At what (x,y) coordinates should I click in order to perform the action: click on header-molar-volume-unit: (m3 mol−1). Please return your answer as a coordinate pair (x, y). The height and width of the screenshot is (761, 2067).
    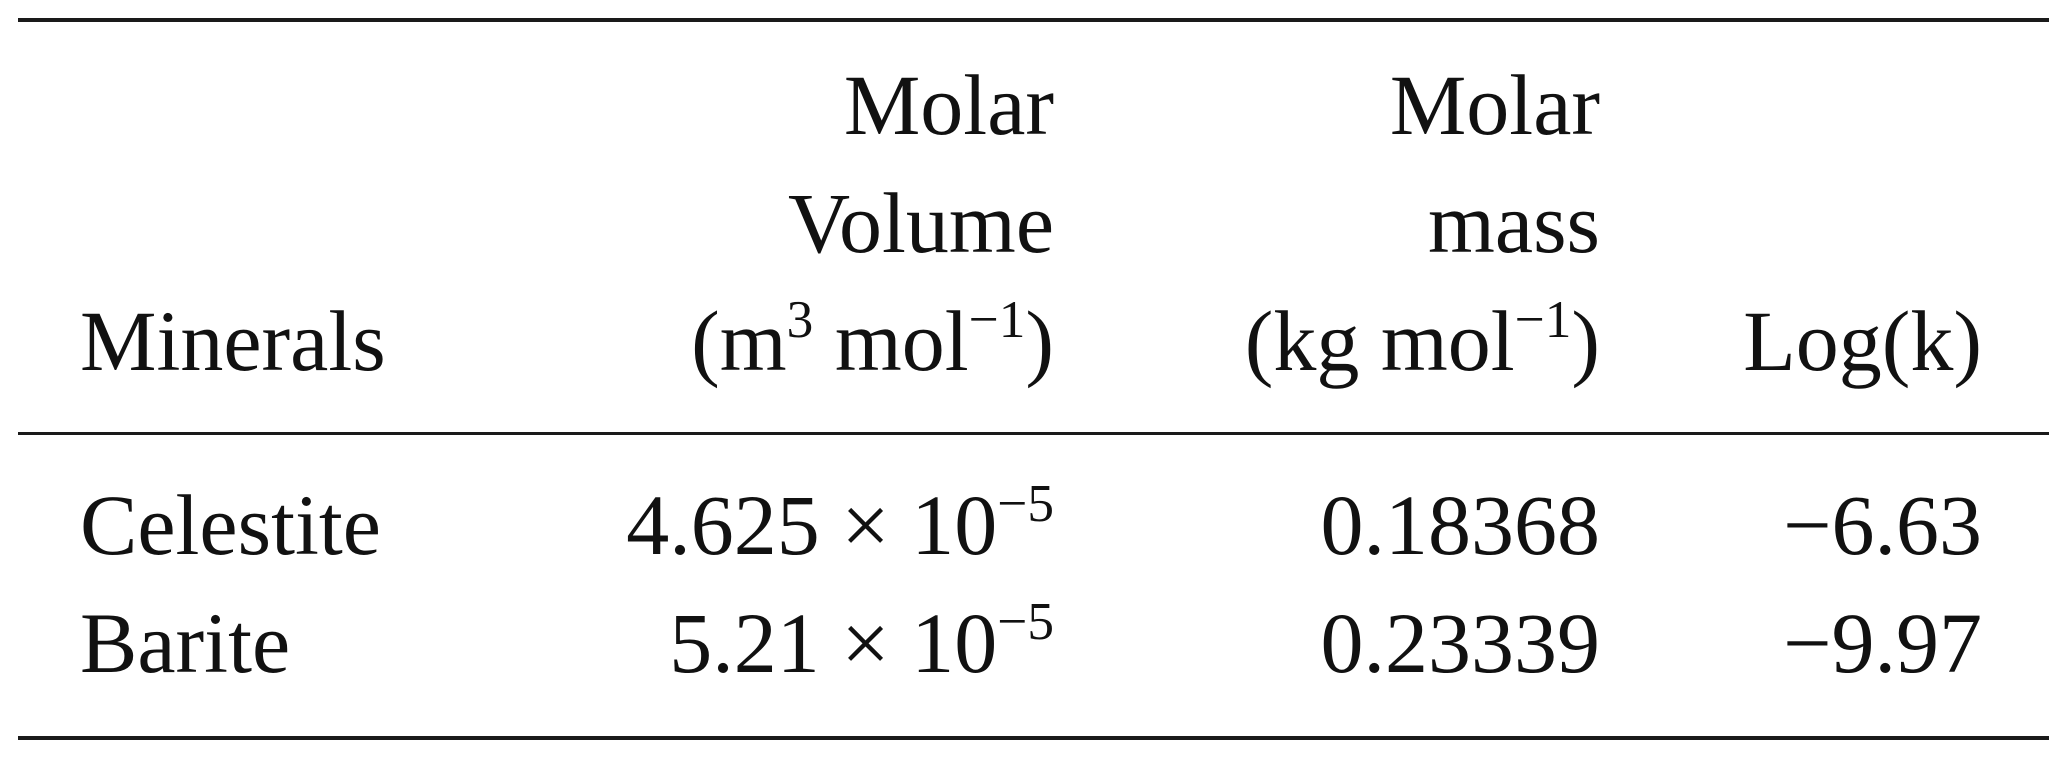
    Looking at the image, I should click on (872, 338).